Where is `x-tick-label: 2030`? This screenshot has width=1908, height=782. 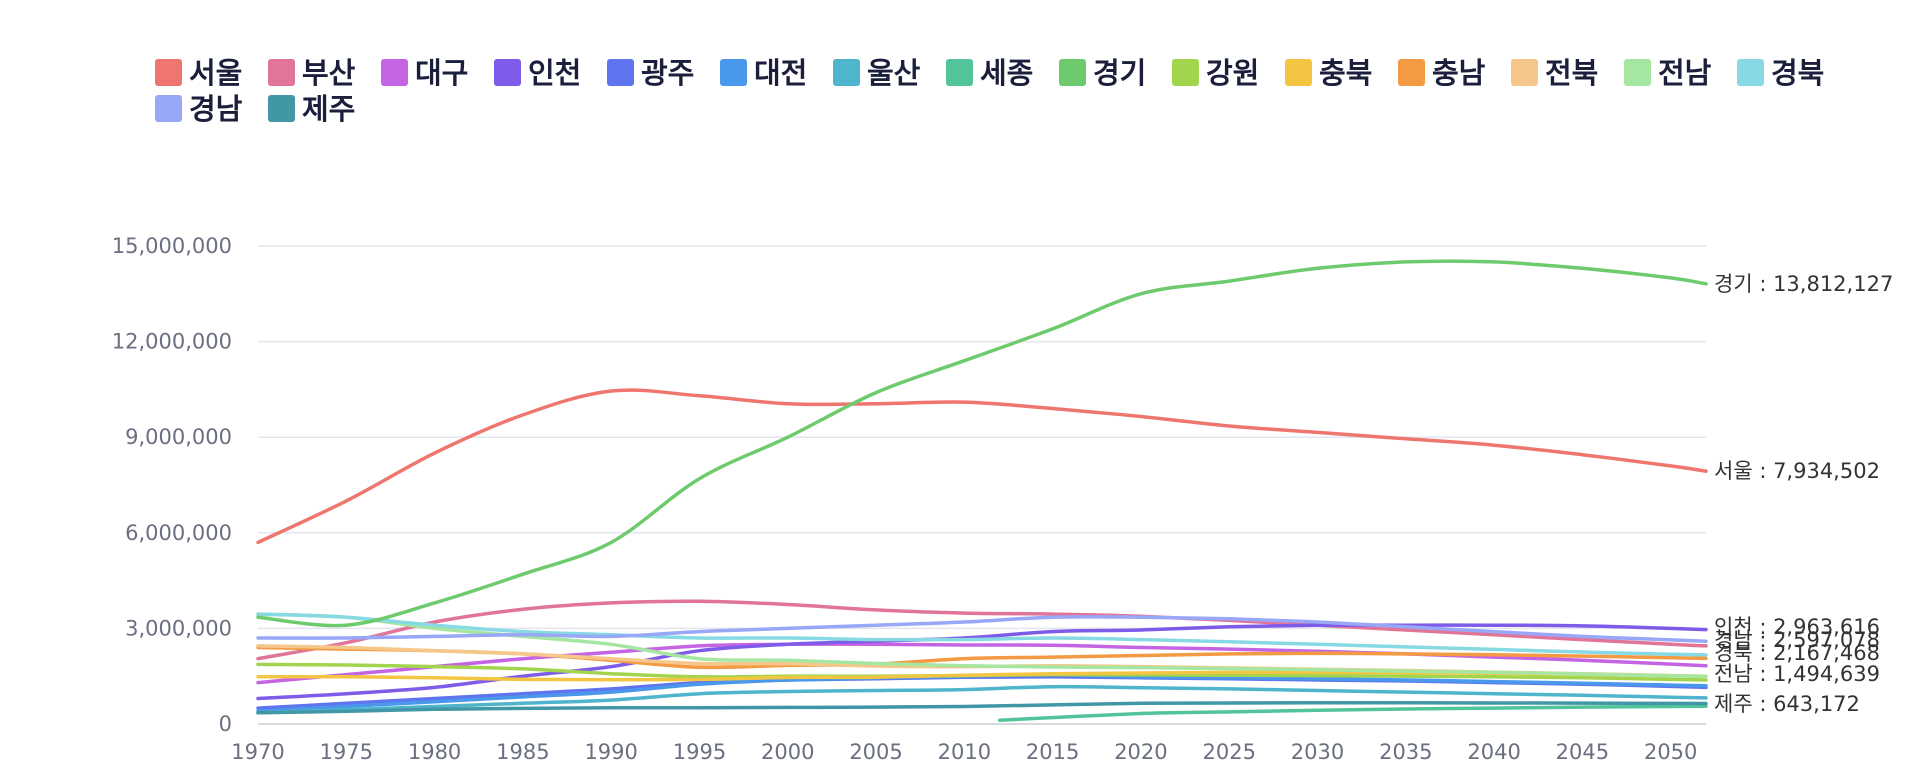
x-tick-label: 2030 is located at coordinates (1317, 752).